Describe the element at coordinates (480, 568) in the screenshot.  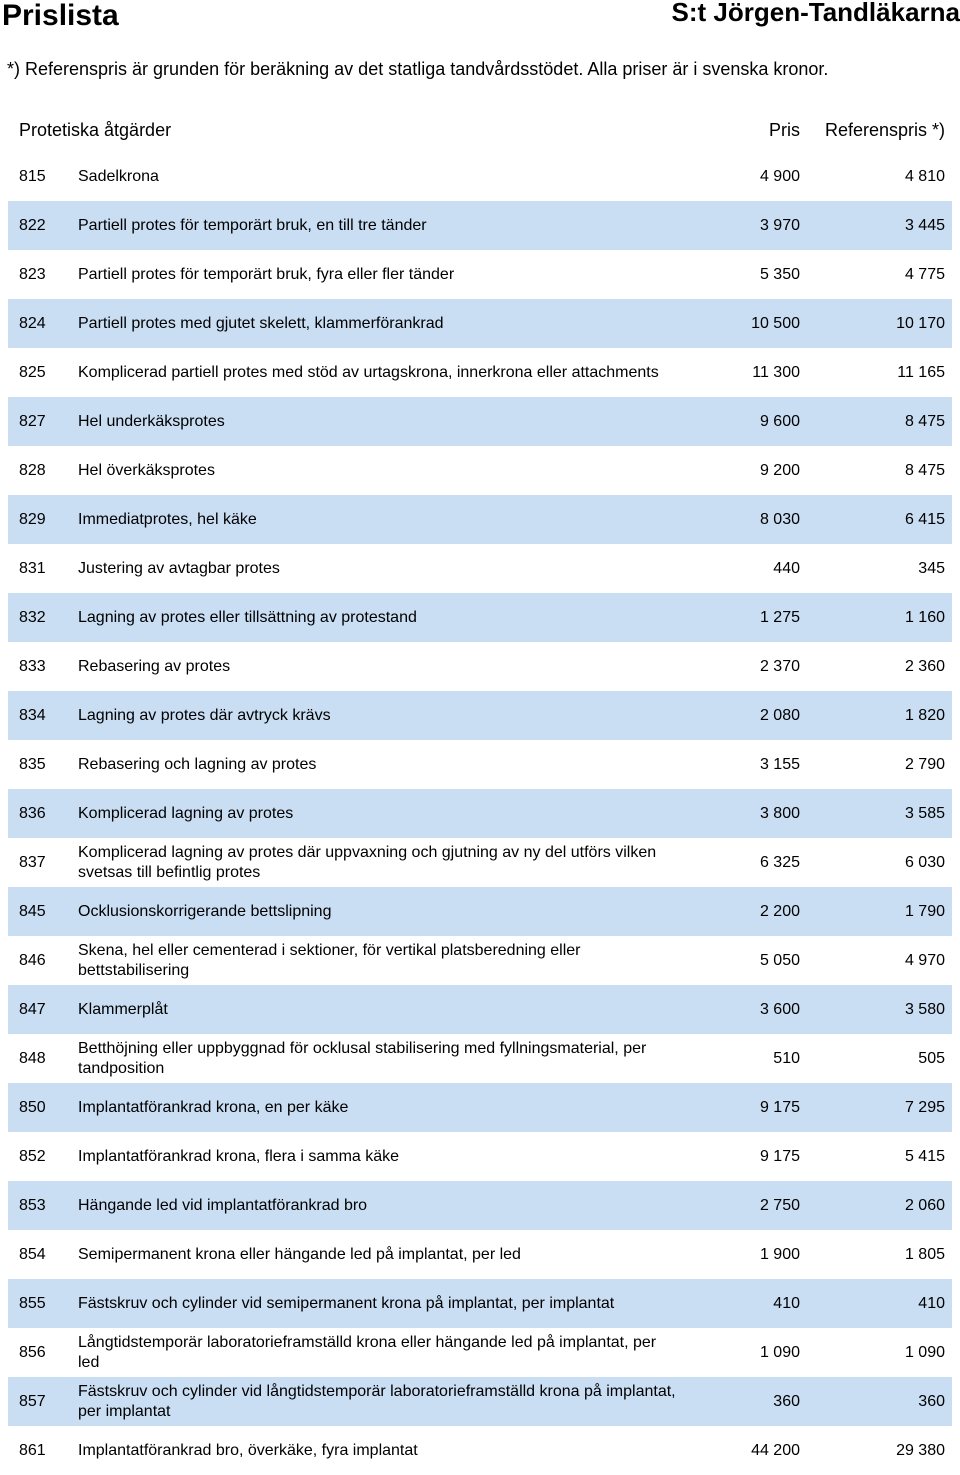
I see `table-row: 831 Justering av avtagbar protes 440 345` at that location.